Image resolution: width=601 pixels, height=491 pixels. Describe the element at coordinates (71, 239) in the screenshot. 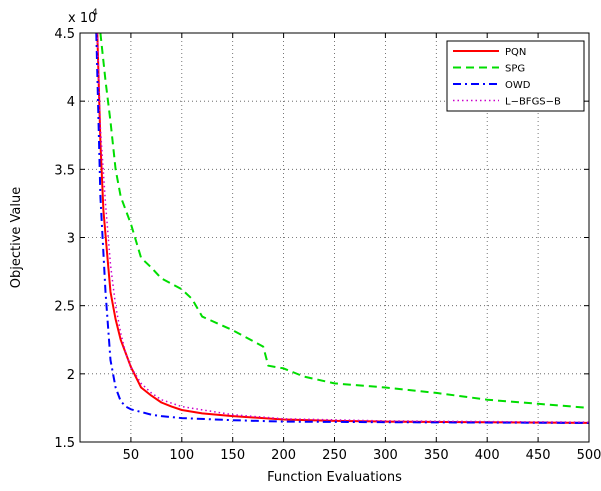

I see `y-tick-label: 3` at that location.